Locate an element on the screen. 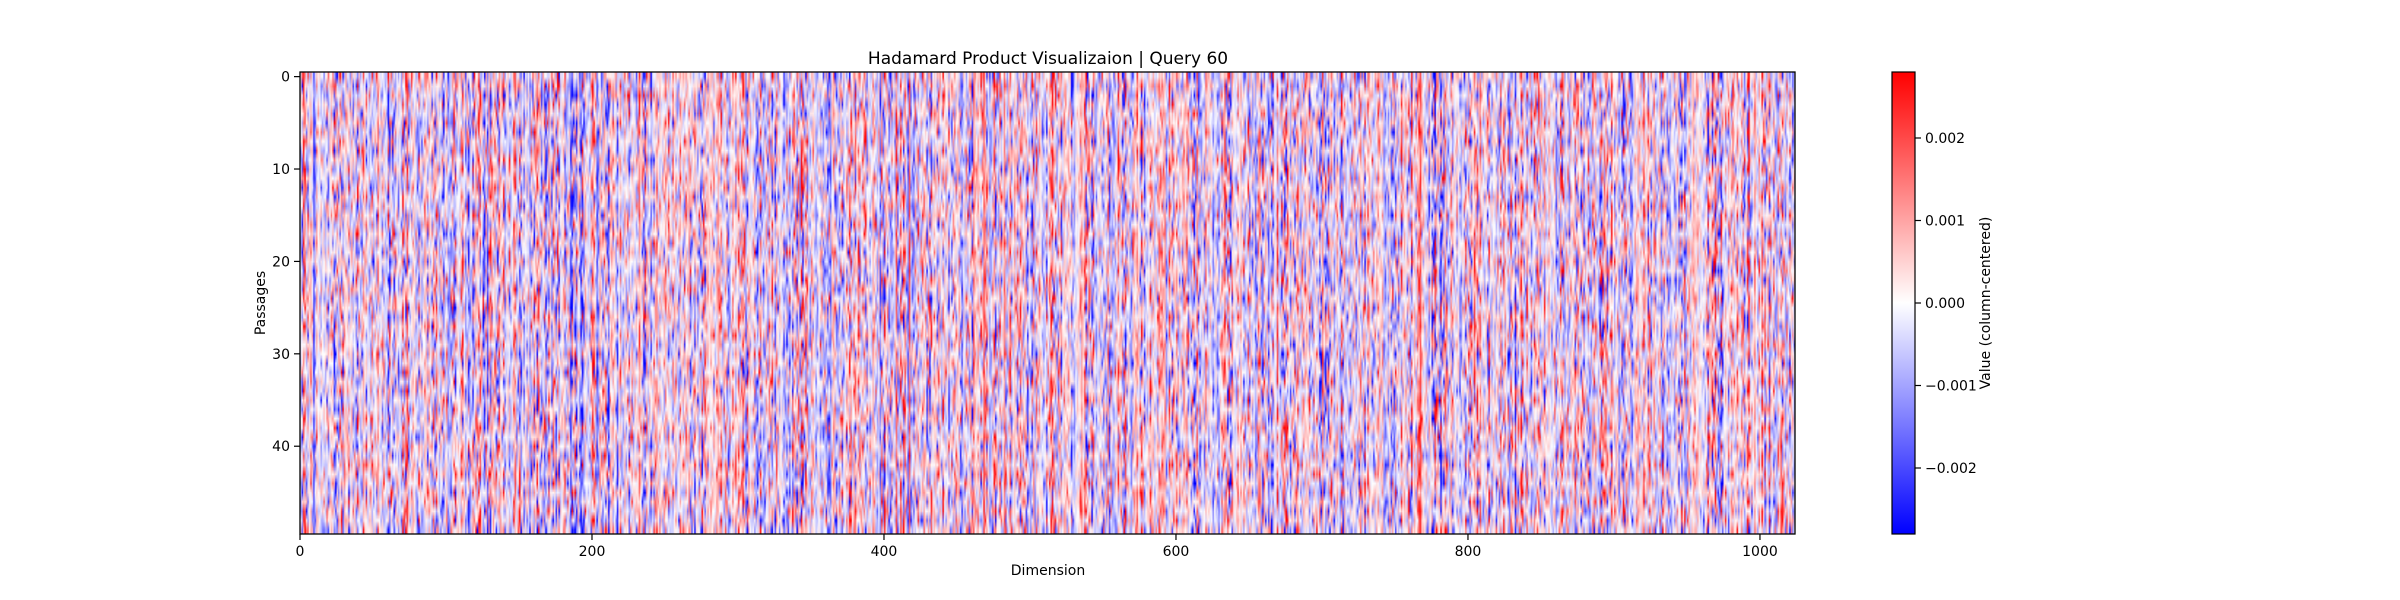  x-tick-label: 800 is located at coordinates (1468, 552).